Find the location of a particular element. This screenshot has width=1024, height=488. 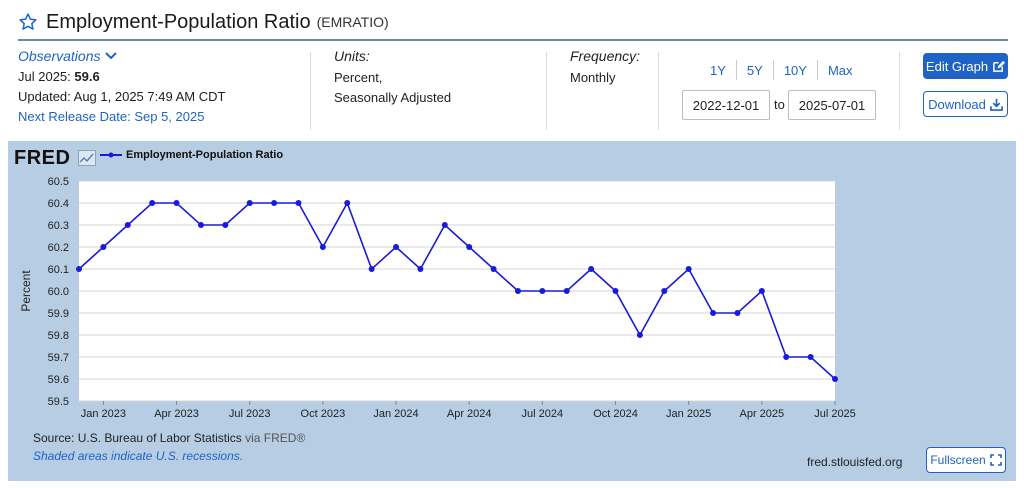

y-tick-label: 60.4 is located at coordinates (58, 204).